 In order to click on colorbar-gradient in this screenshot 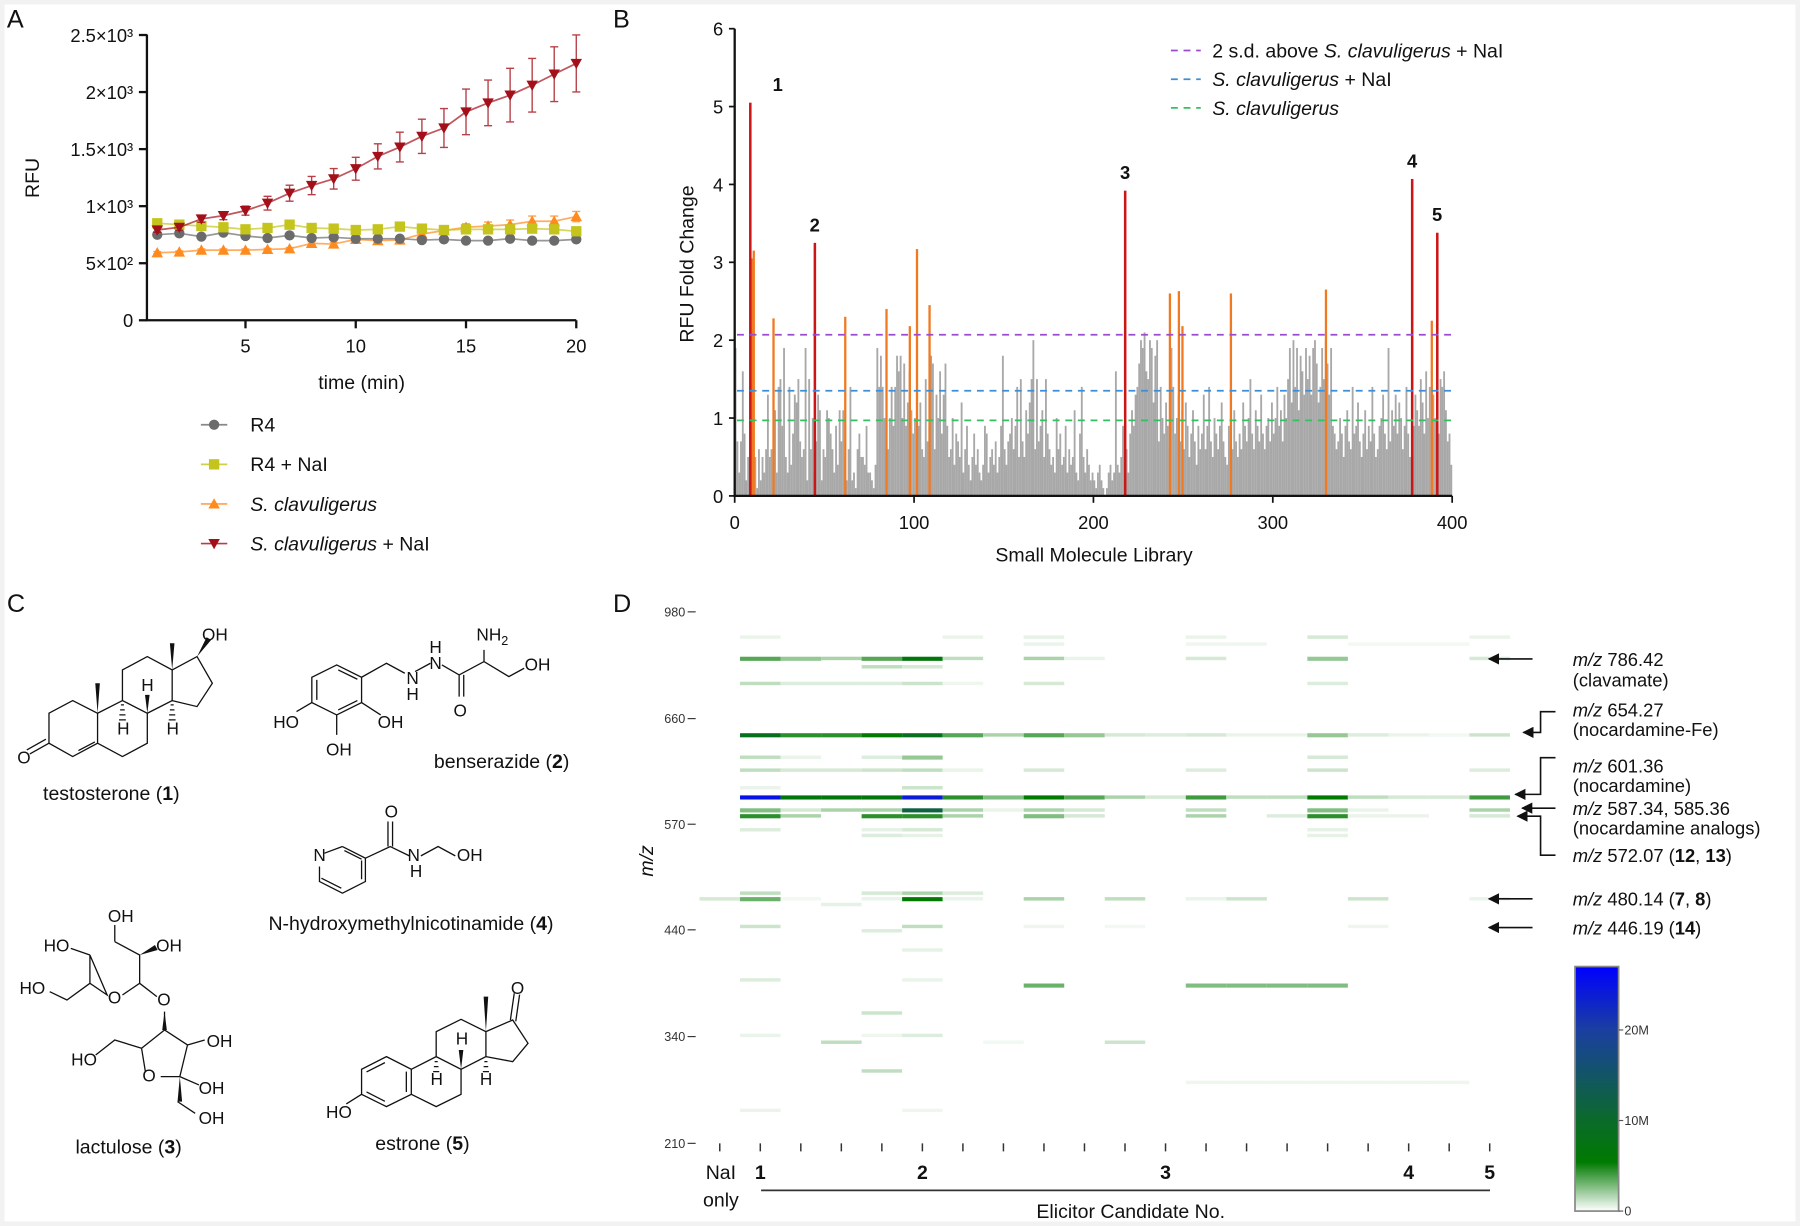, I will do `click(1597, 1088)`.